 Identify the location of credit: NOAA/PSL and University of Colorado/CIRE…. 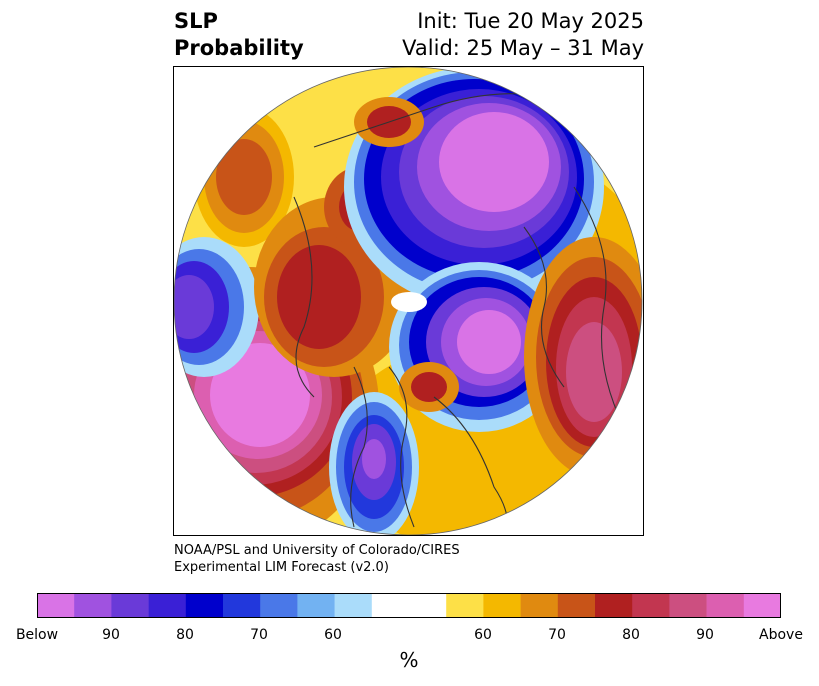
(317, 559).